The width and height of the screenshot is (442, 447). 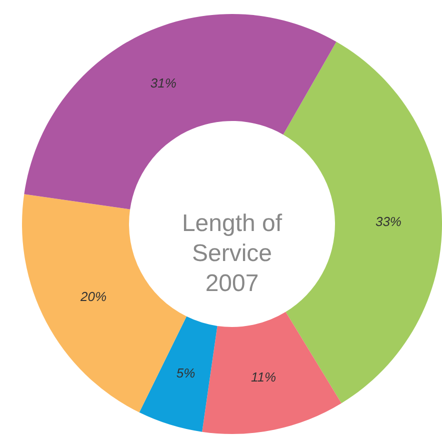 What do you see at coordinates (186, 373) in the screenshot?
I see `data-label: 5%` at bounding box center [186, 373].